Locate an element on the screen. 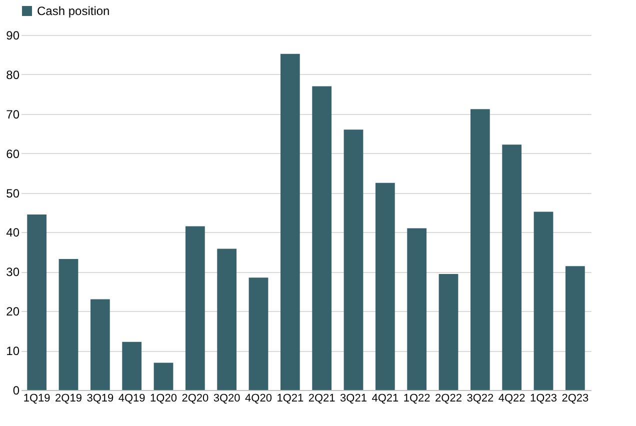 This screenshot has width=636, height=426. x-tick-label: 1Q22 is located at coordinates (416, 398).